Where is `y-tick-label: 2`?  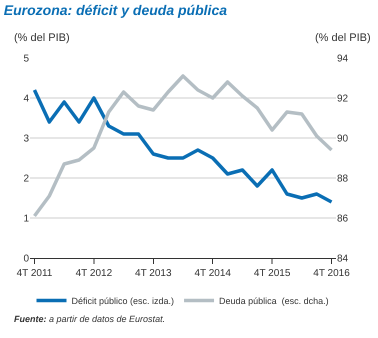
y-tick-label: 2 is located at coordinates (26, 179).